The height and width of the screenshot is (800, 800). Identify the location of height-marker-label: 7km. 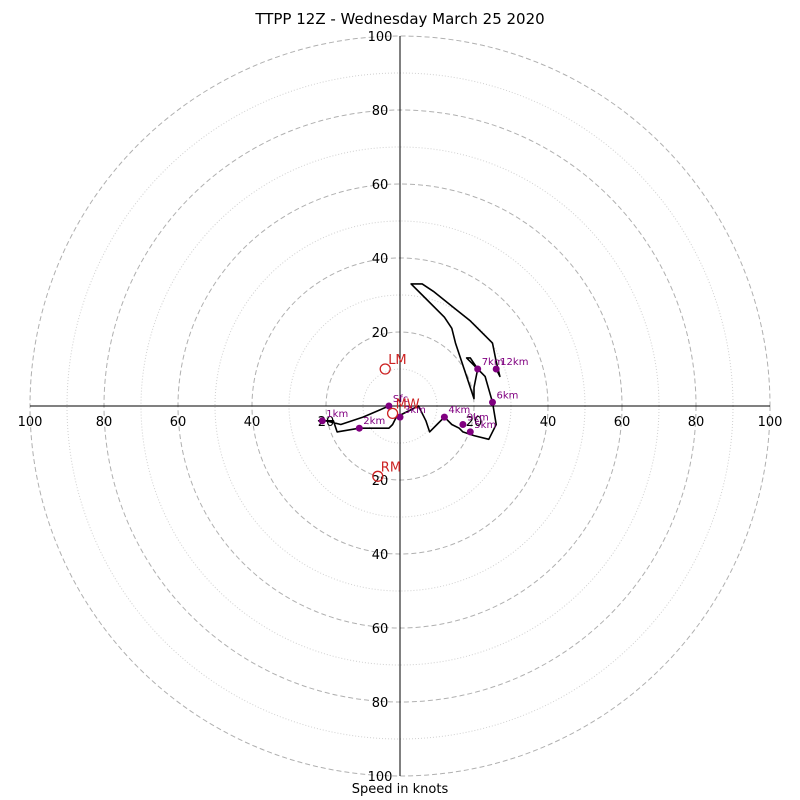
(493, 362).